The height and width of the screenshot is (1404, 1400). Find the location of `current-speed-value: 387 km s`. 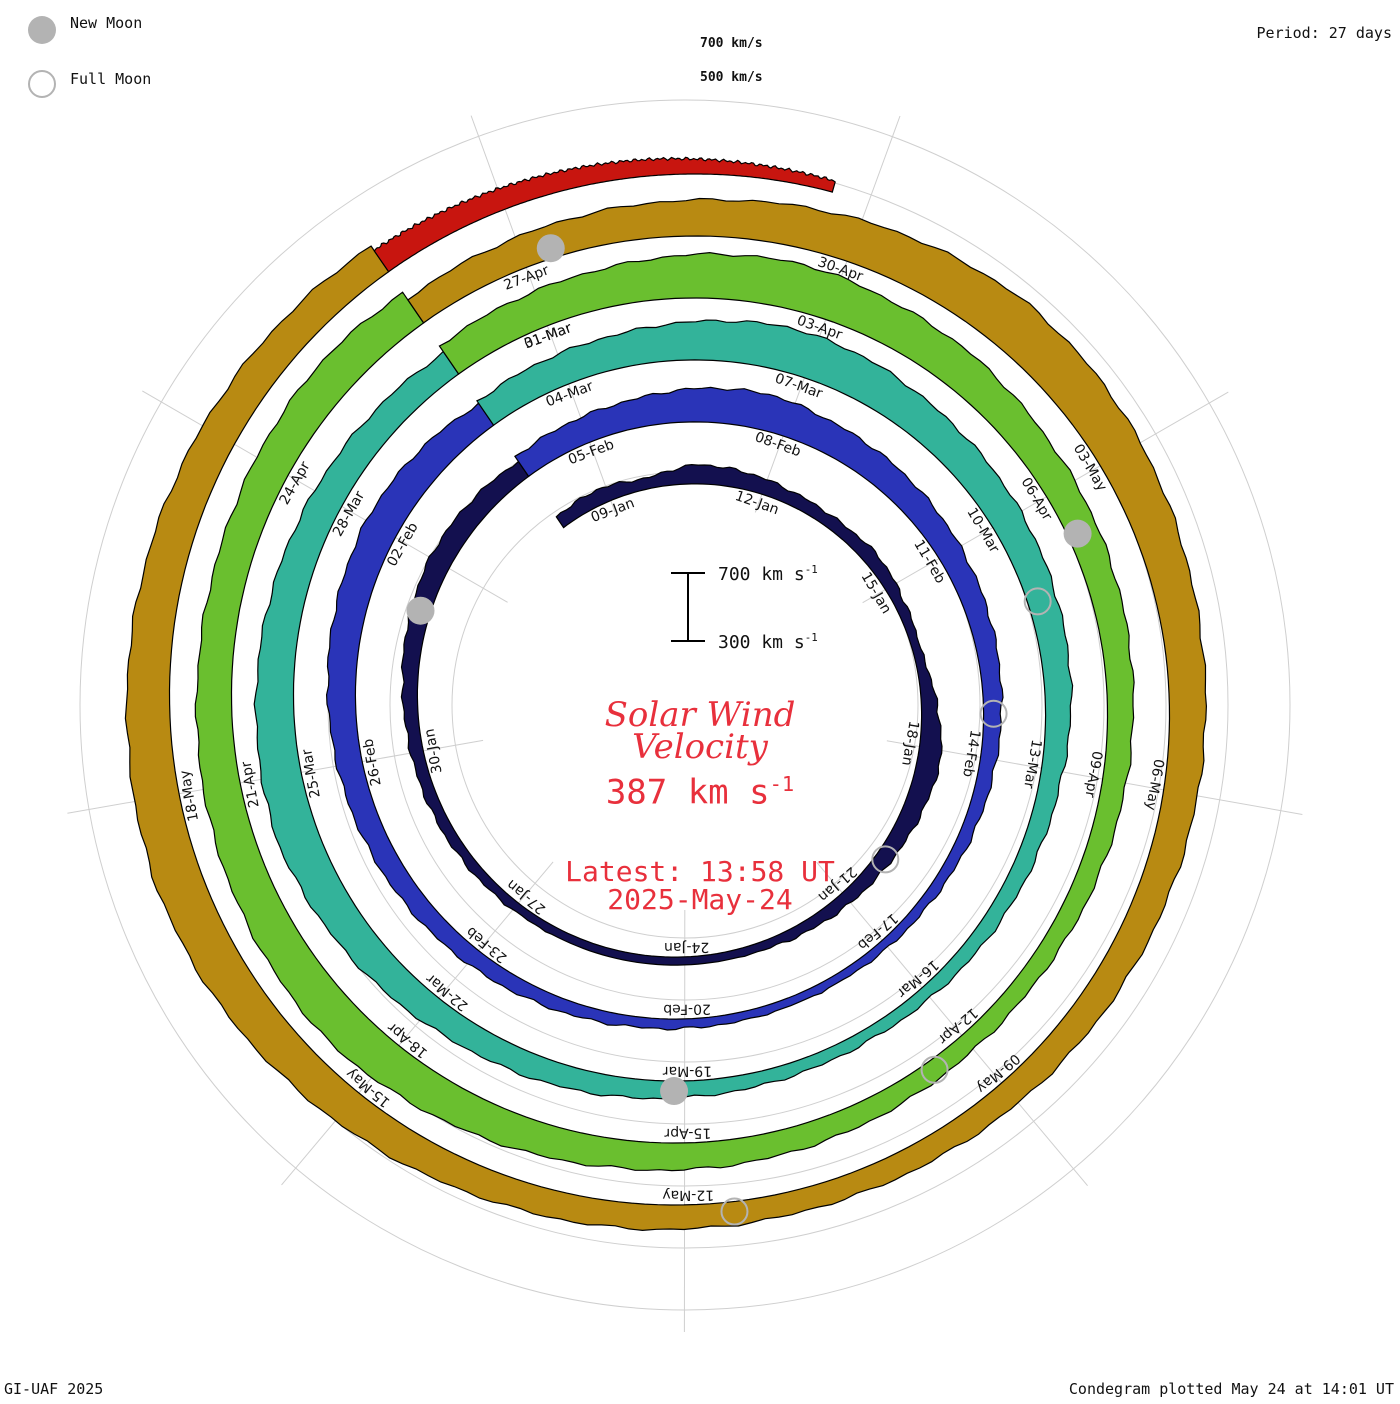

current-speed-value: 387 km s is located at coordinates (688, 792).